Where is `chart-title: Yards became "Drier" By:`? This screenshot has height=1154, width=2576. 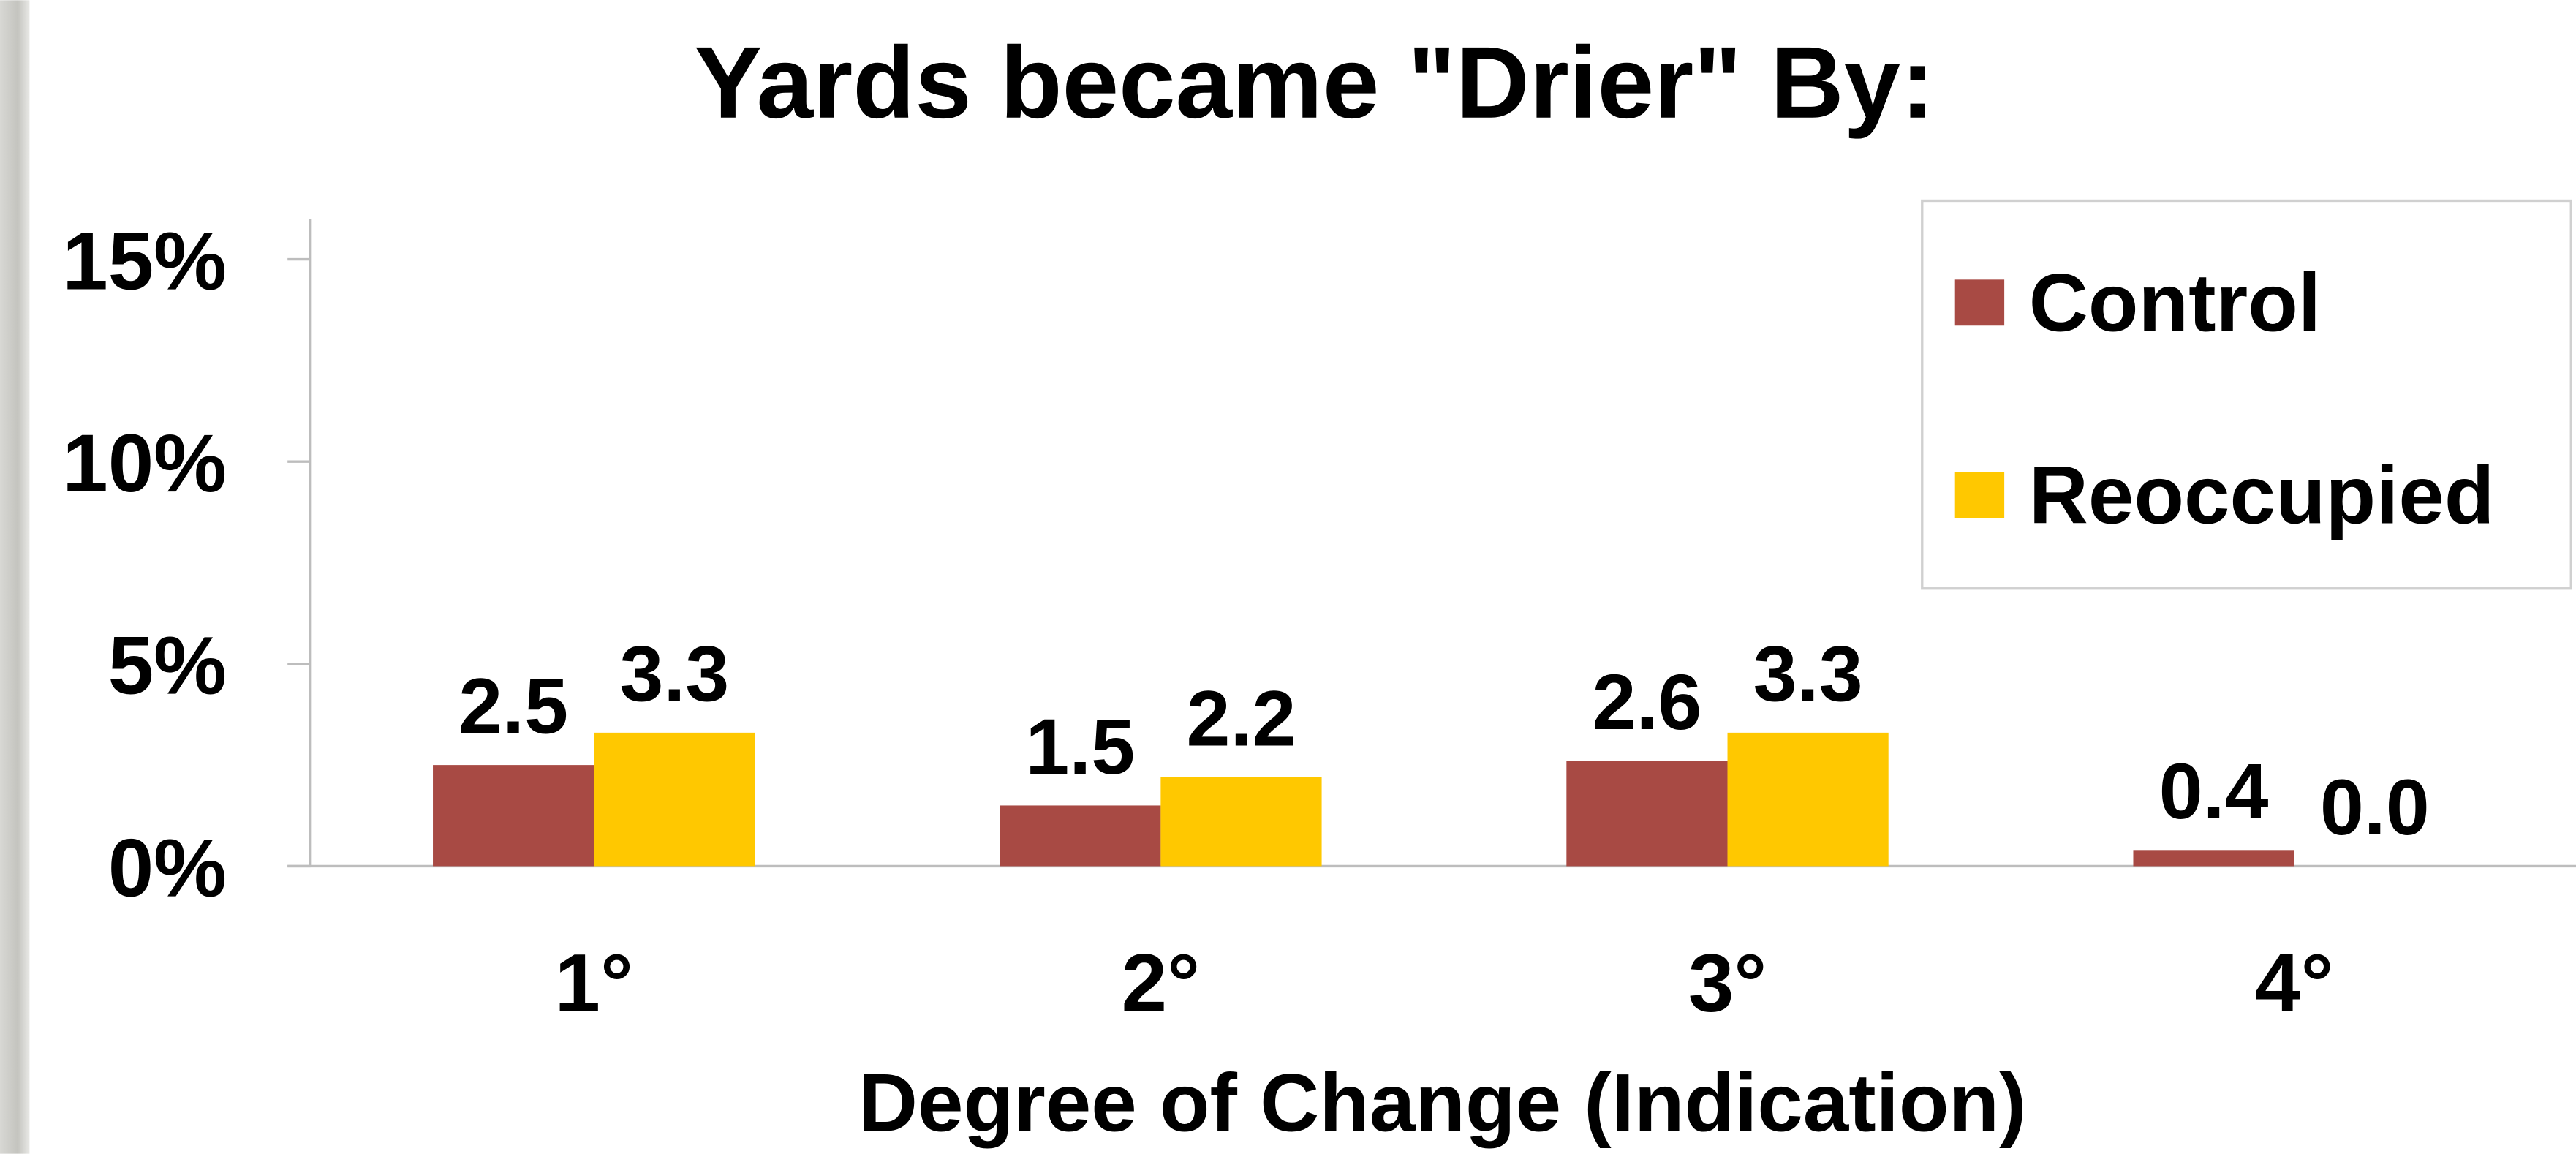
chart-title: Yards became "Drier" By: is located at coordinates (1314, 83).